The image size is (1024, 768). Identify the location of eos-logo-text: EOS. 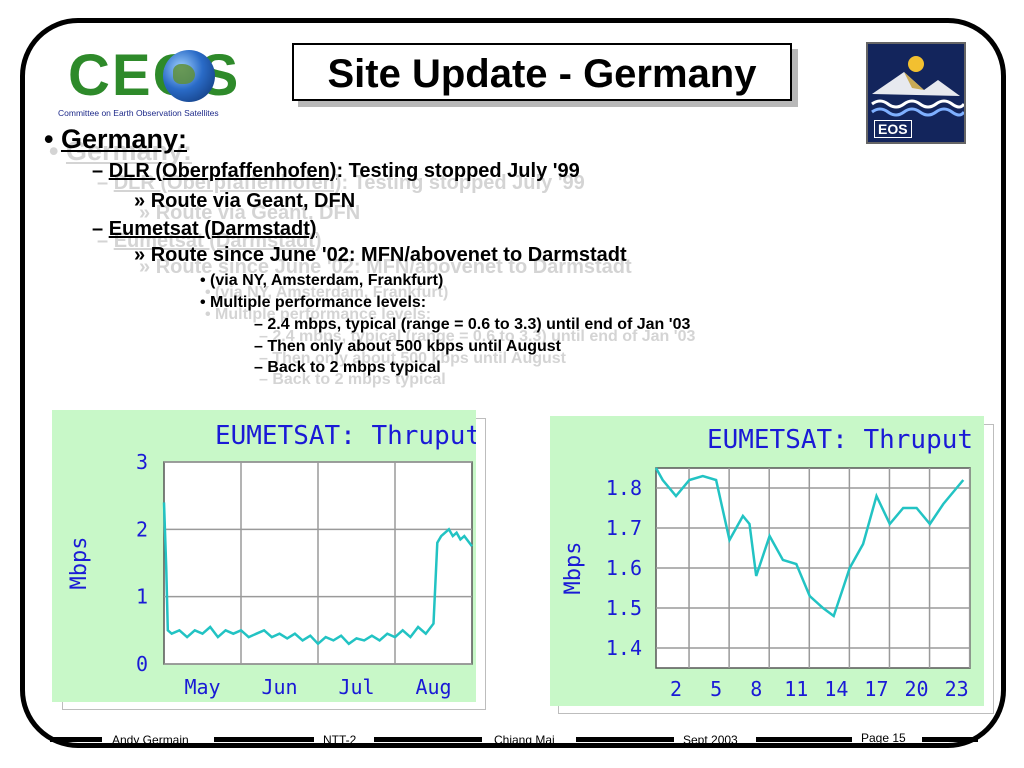
(893, 129).